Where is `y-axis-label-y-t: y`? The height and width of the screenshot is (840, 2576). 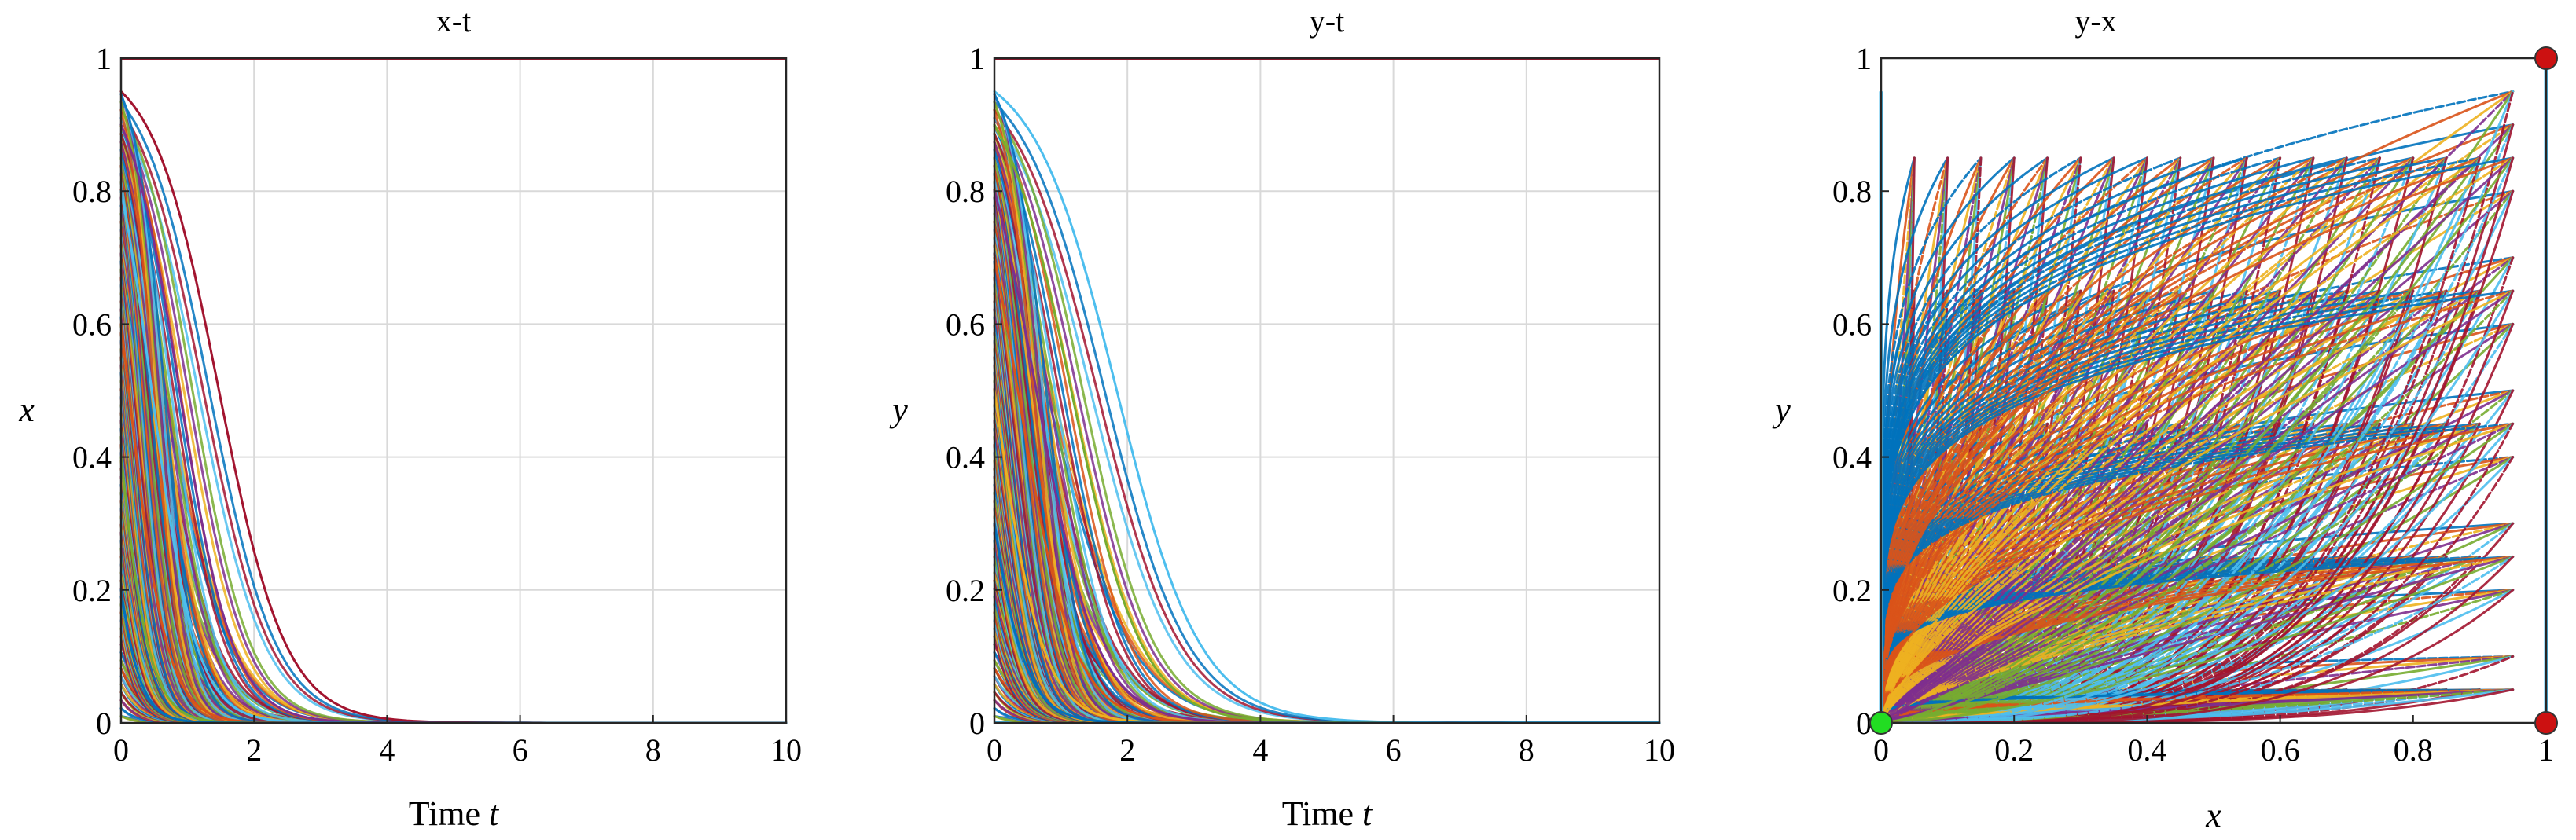
y-axis-label-y-t: y is located at coordinates (898, 410).